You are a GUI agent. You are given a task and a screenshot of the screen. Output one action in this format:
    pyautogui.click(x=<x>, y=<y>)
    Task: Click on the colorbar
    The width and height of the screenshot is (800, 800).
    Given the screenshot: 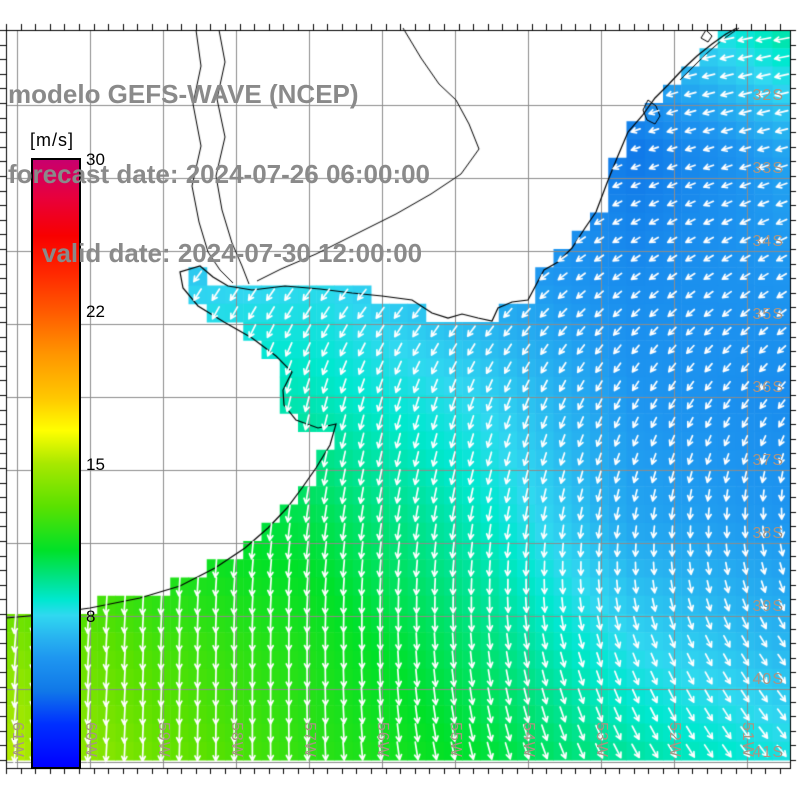 What is the action you would take?
    pyautogui.click(x=56, y=463)
    